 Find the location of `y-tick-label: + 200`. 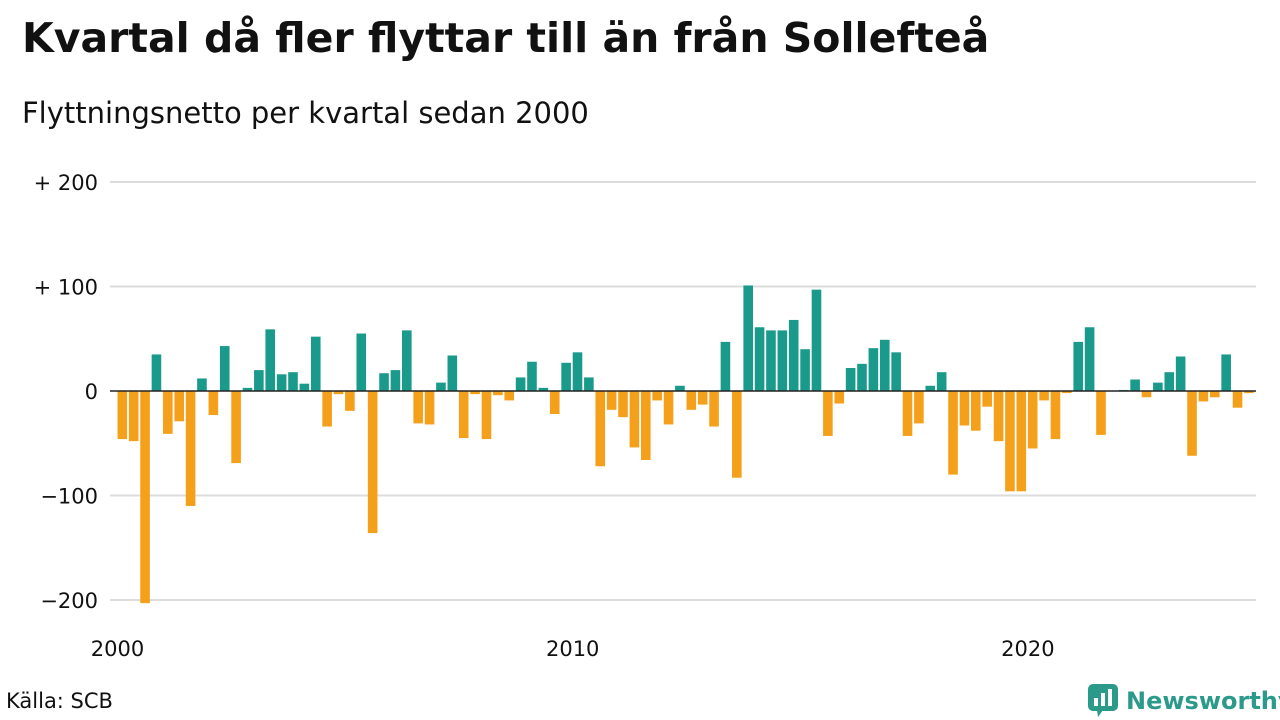

y-tick-label: + 200 is located at coordinates (66, 183).